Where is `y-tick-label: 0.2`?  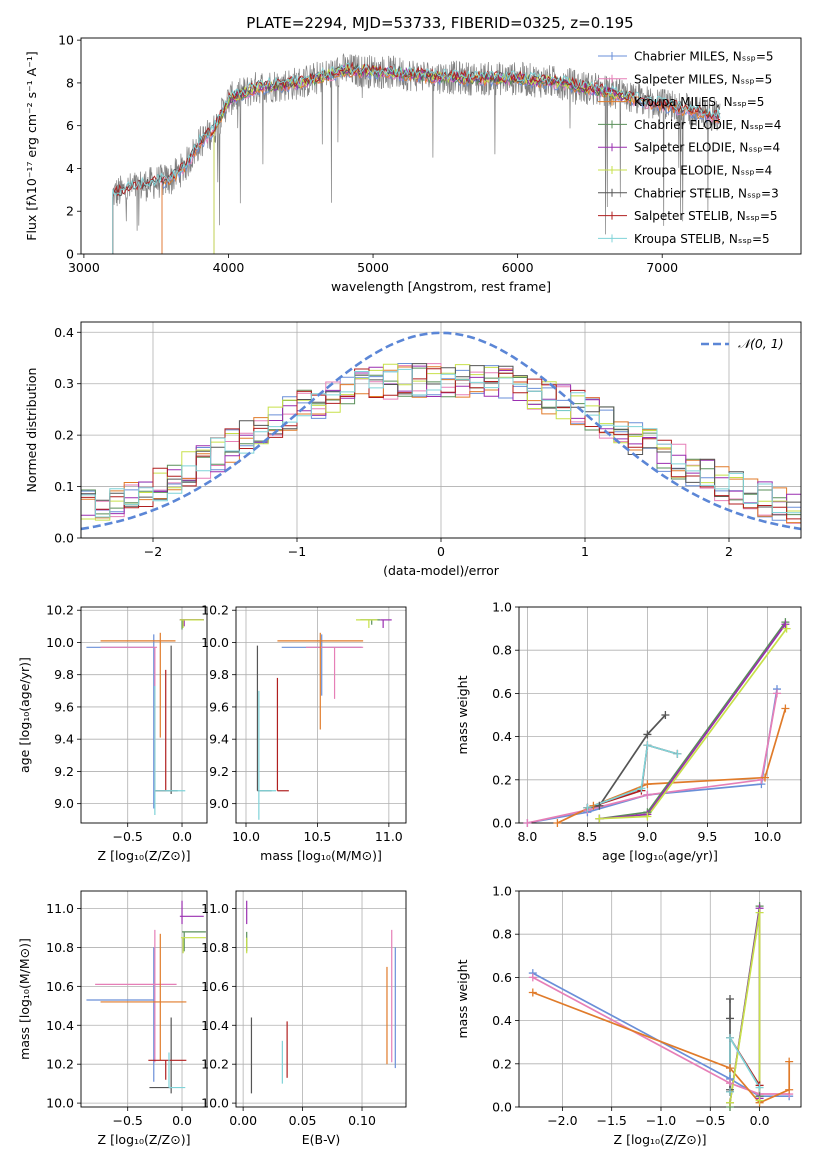
y-tick-label: 0.2 is located at coordinates (64, 435).